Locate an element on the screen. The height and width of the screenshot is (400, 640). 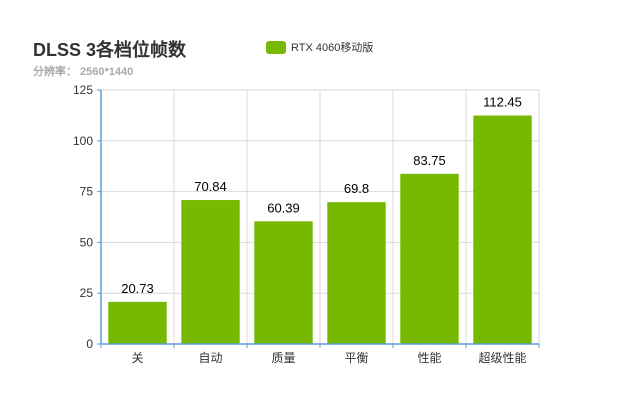
x-tick-label: 超级性能 is located at coordinates (502, 357).